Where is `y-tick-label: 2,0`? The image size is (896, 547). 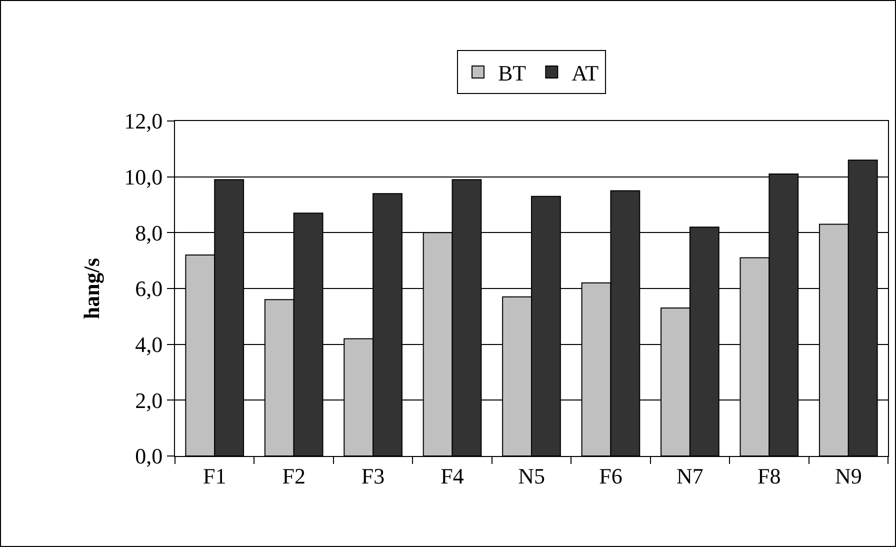
y-tick-label: 2,0 is located at coordinates (149, 400).